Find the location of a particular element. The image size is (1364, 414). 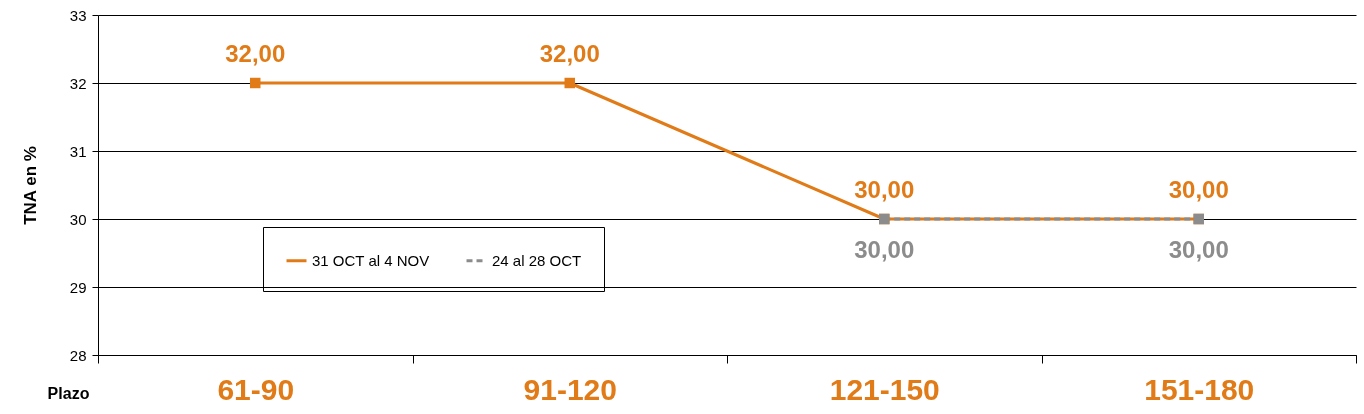

y-tick-label: 30 is located at coordinates (78, 219).